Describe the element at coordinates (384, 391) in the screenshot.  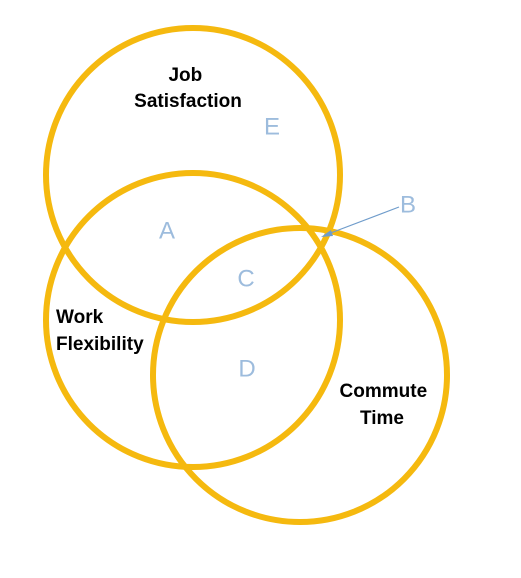
I see `commute-time-label-line-1: Commute` at that location.